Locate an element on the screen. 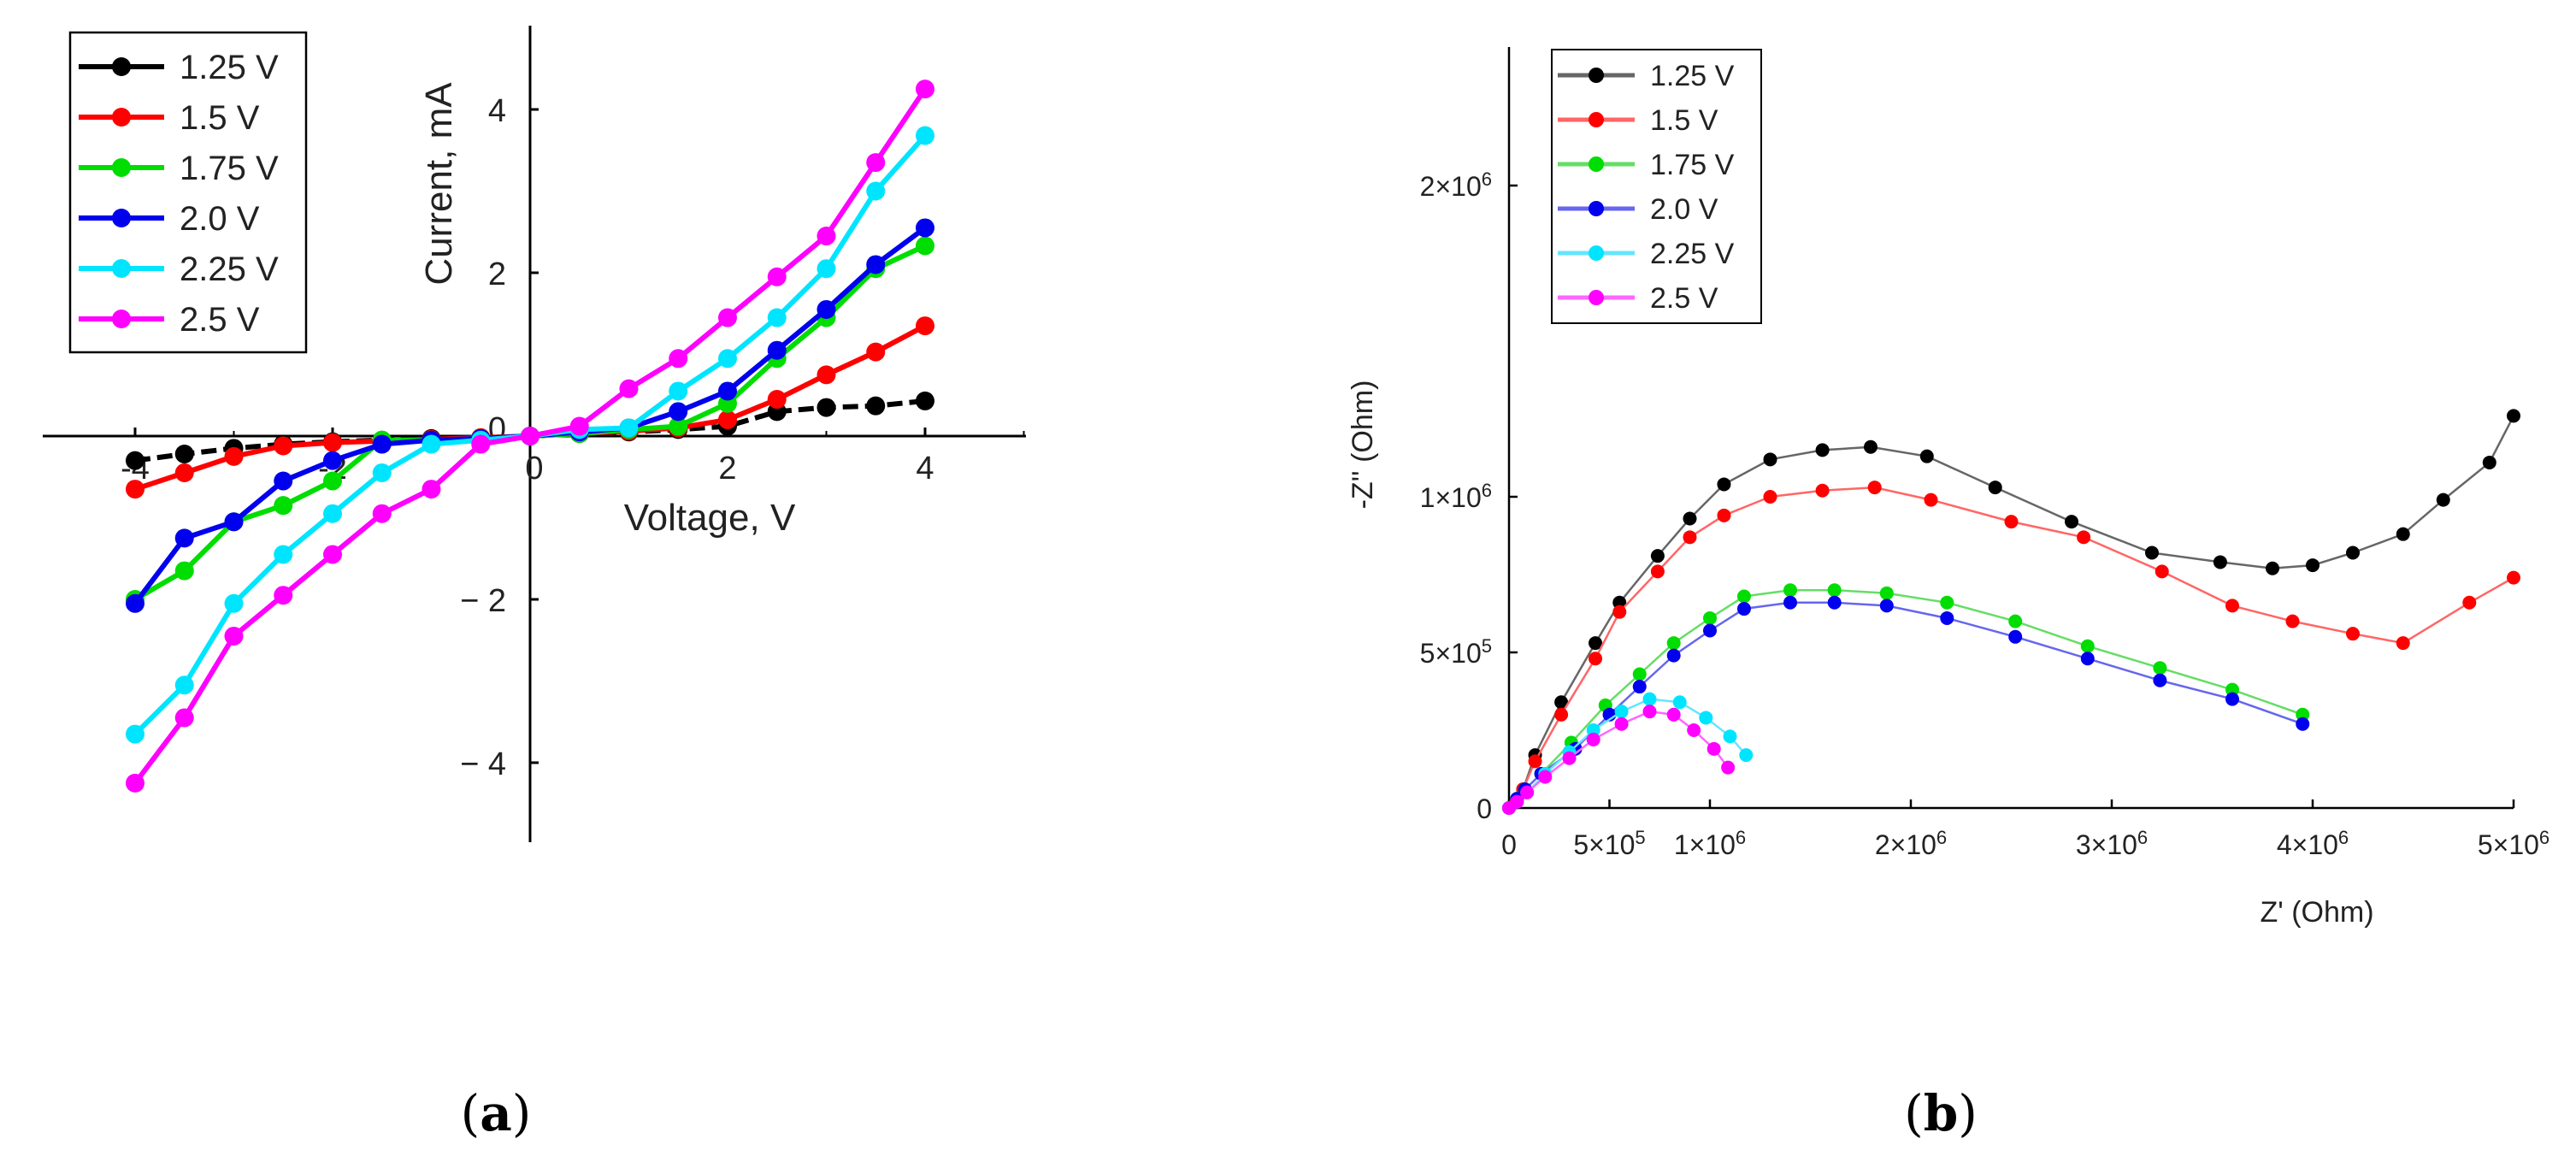 This screenshot has width=2576, height=1156. chart-b-series-line is located at coordinates (1905, 698).